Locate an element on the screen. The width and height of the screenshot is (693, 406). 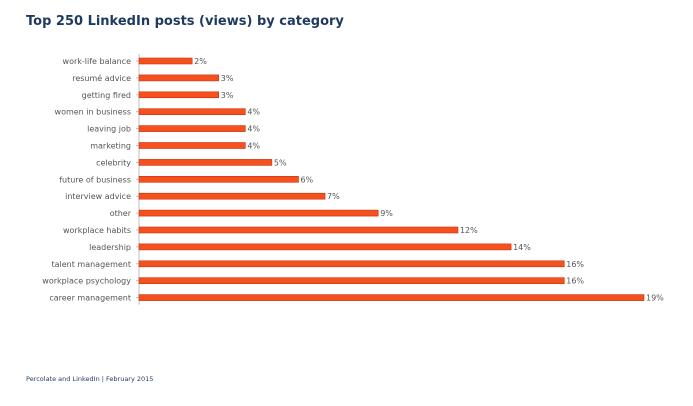
value-label: 19% is located at coordinates (655, 298).